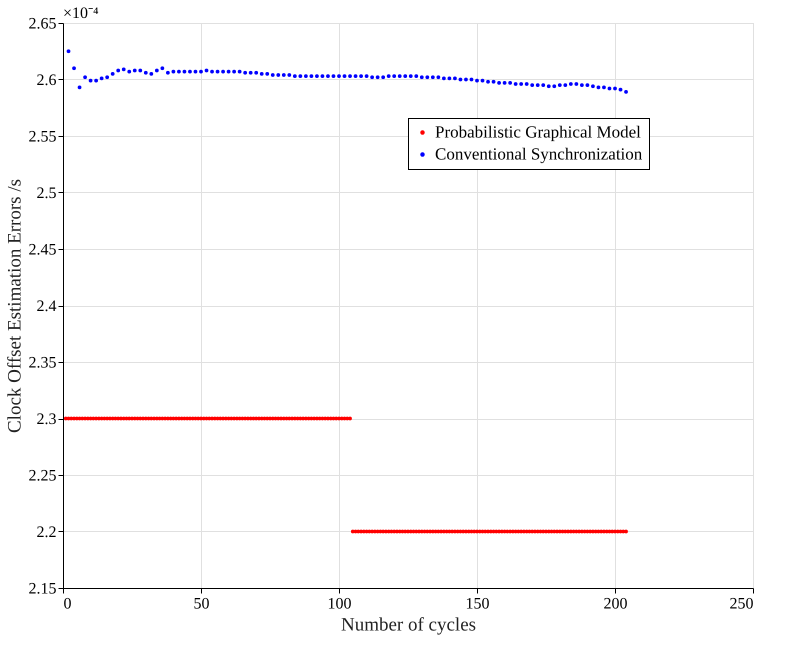 Image resolution: width=809 pixels, height=652 pixels. What do you see at coordinates (46, 532) in the screenshot?
I see `y-tick-label: 2.2` at bounding box center [46, 532].